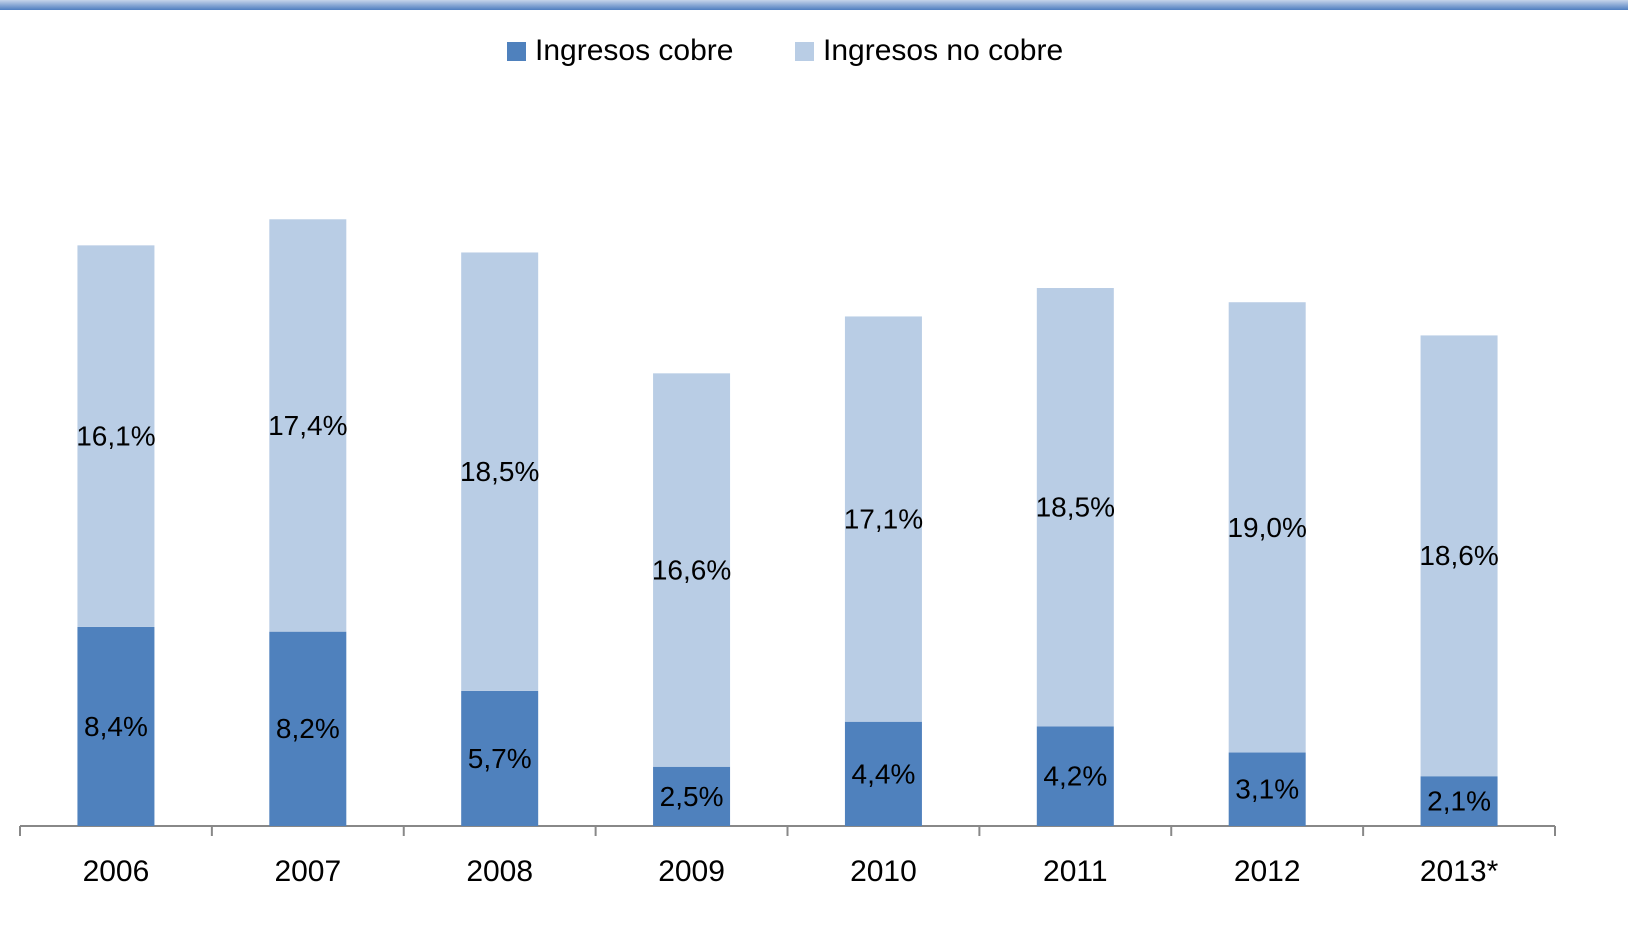 Image resolution: width=1628 pixels, height=940 pixels. I want to click on data-label: 4,4%, so click(884, 773).